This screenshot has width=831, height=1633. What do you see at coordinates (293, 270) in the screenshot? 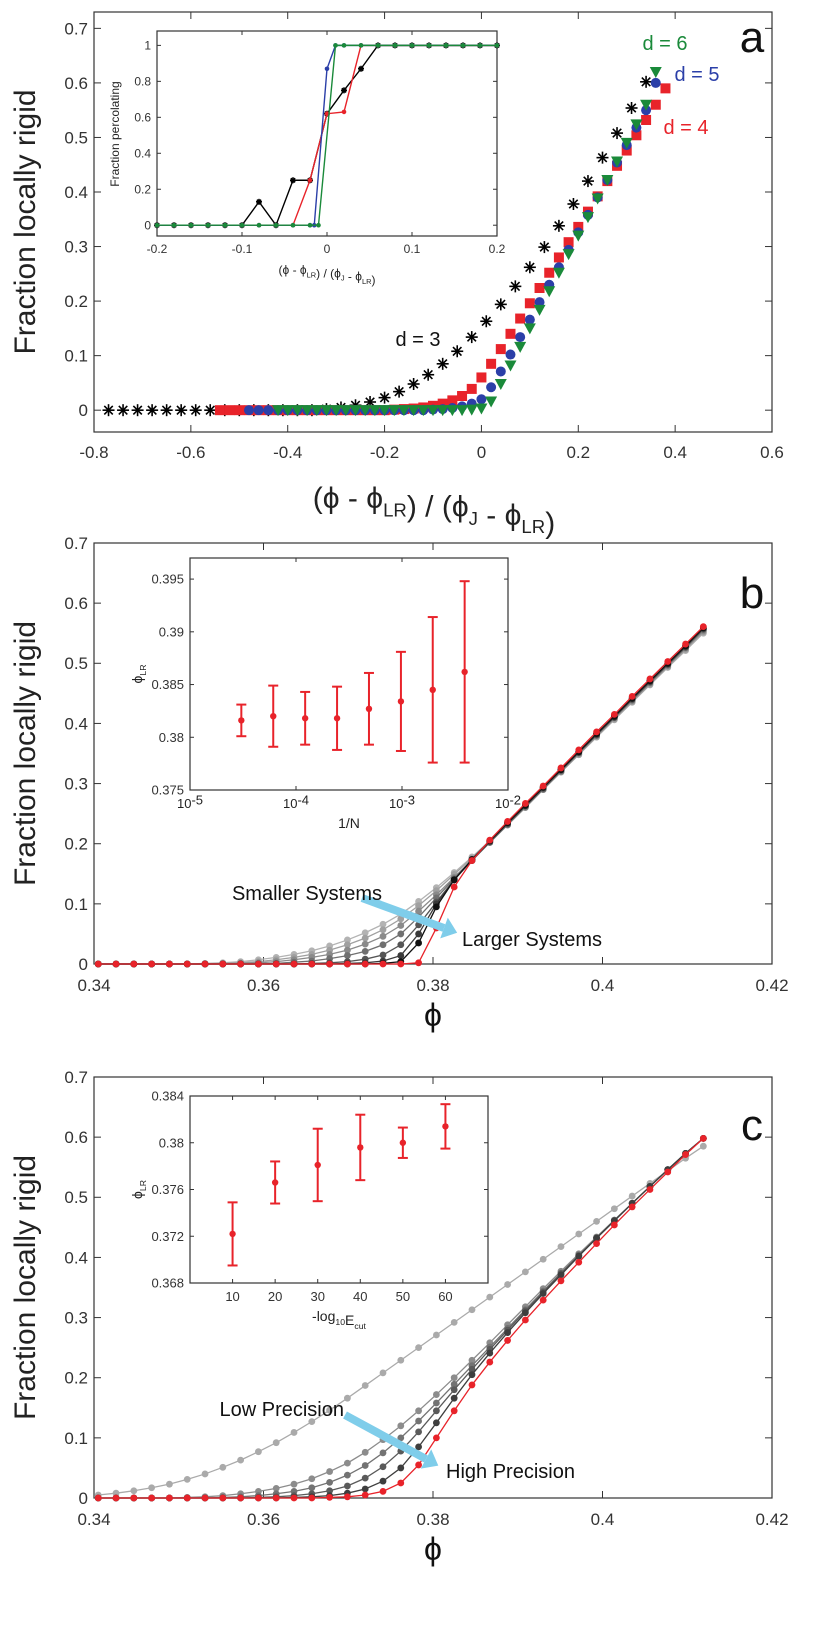
I see `label-part: (ϕ - ϕ` at bounding box center [293, 270].